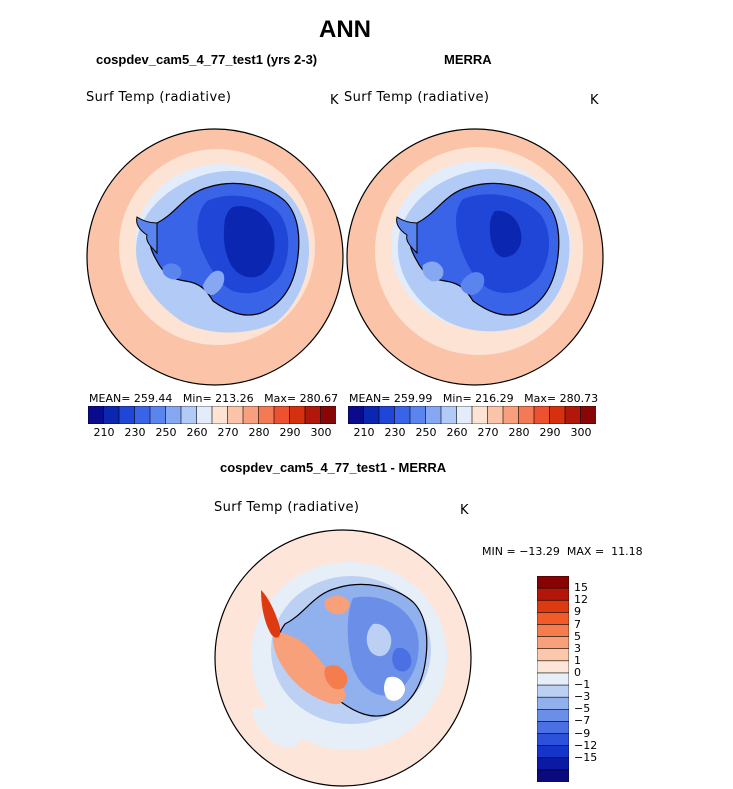  Describe the element at coordinates (345, 29) in the screenshot. I see `figure-title: ANN` at that location.